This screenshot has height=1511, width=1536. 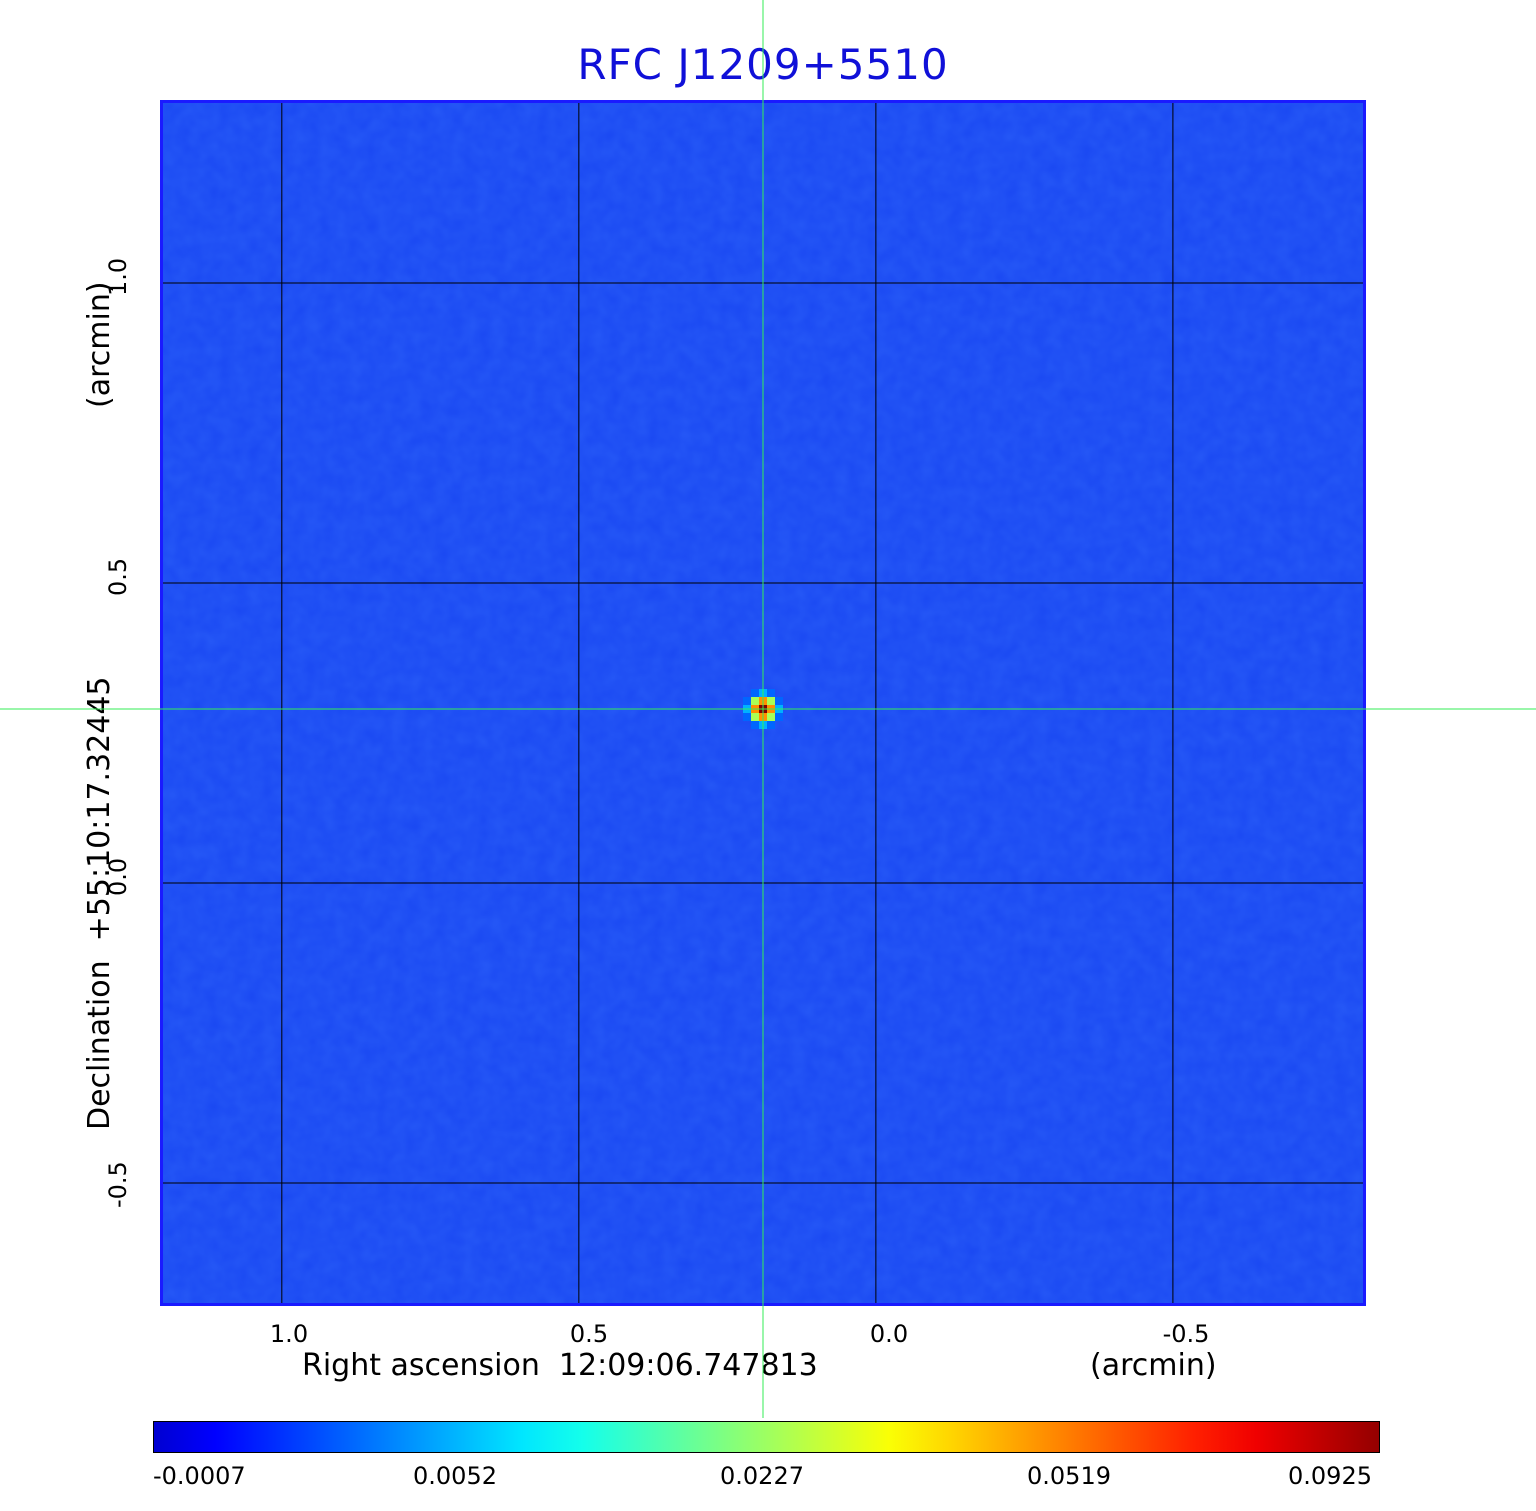 I want to click on y-tick-label: -0.5, so click(x=118, y=1184).